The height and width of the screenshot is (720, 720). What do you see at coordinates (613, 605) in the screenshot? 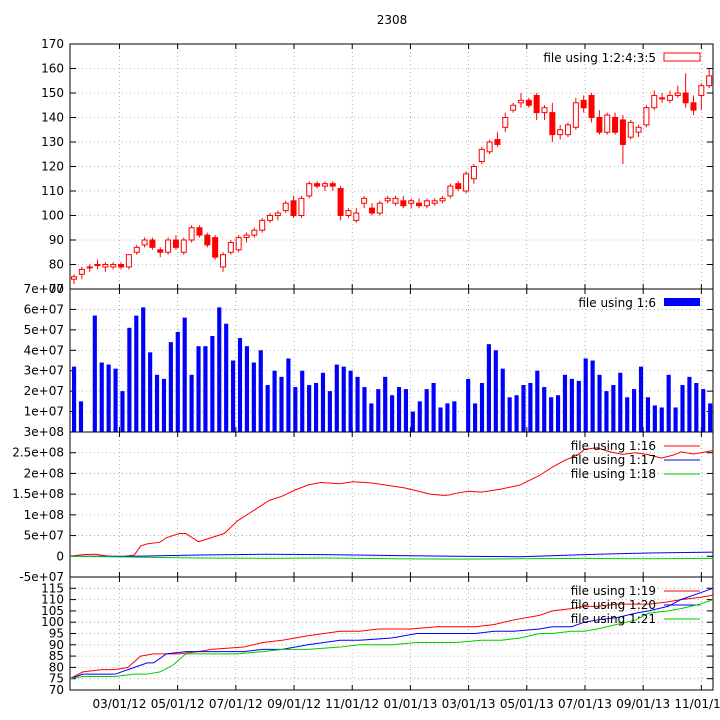
I see `legend-label: file using 1:20` at bounding box center [613, 605].